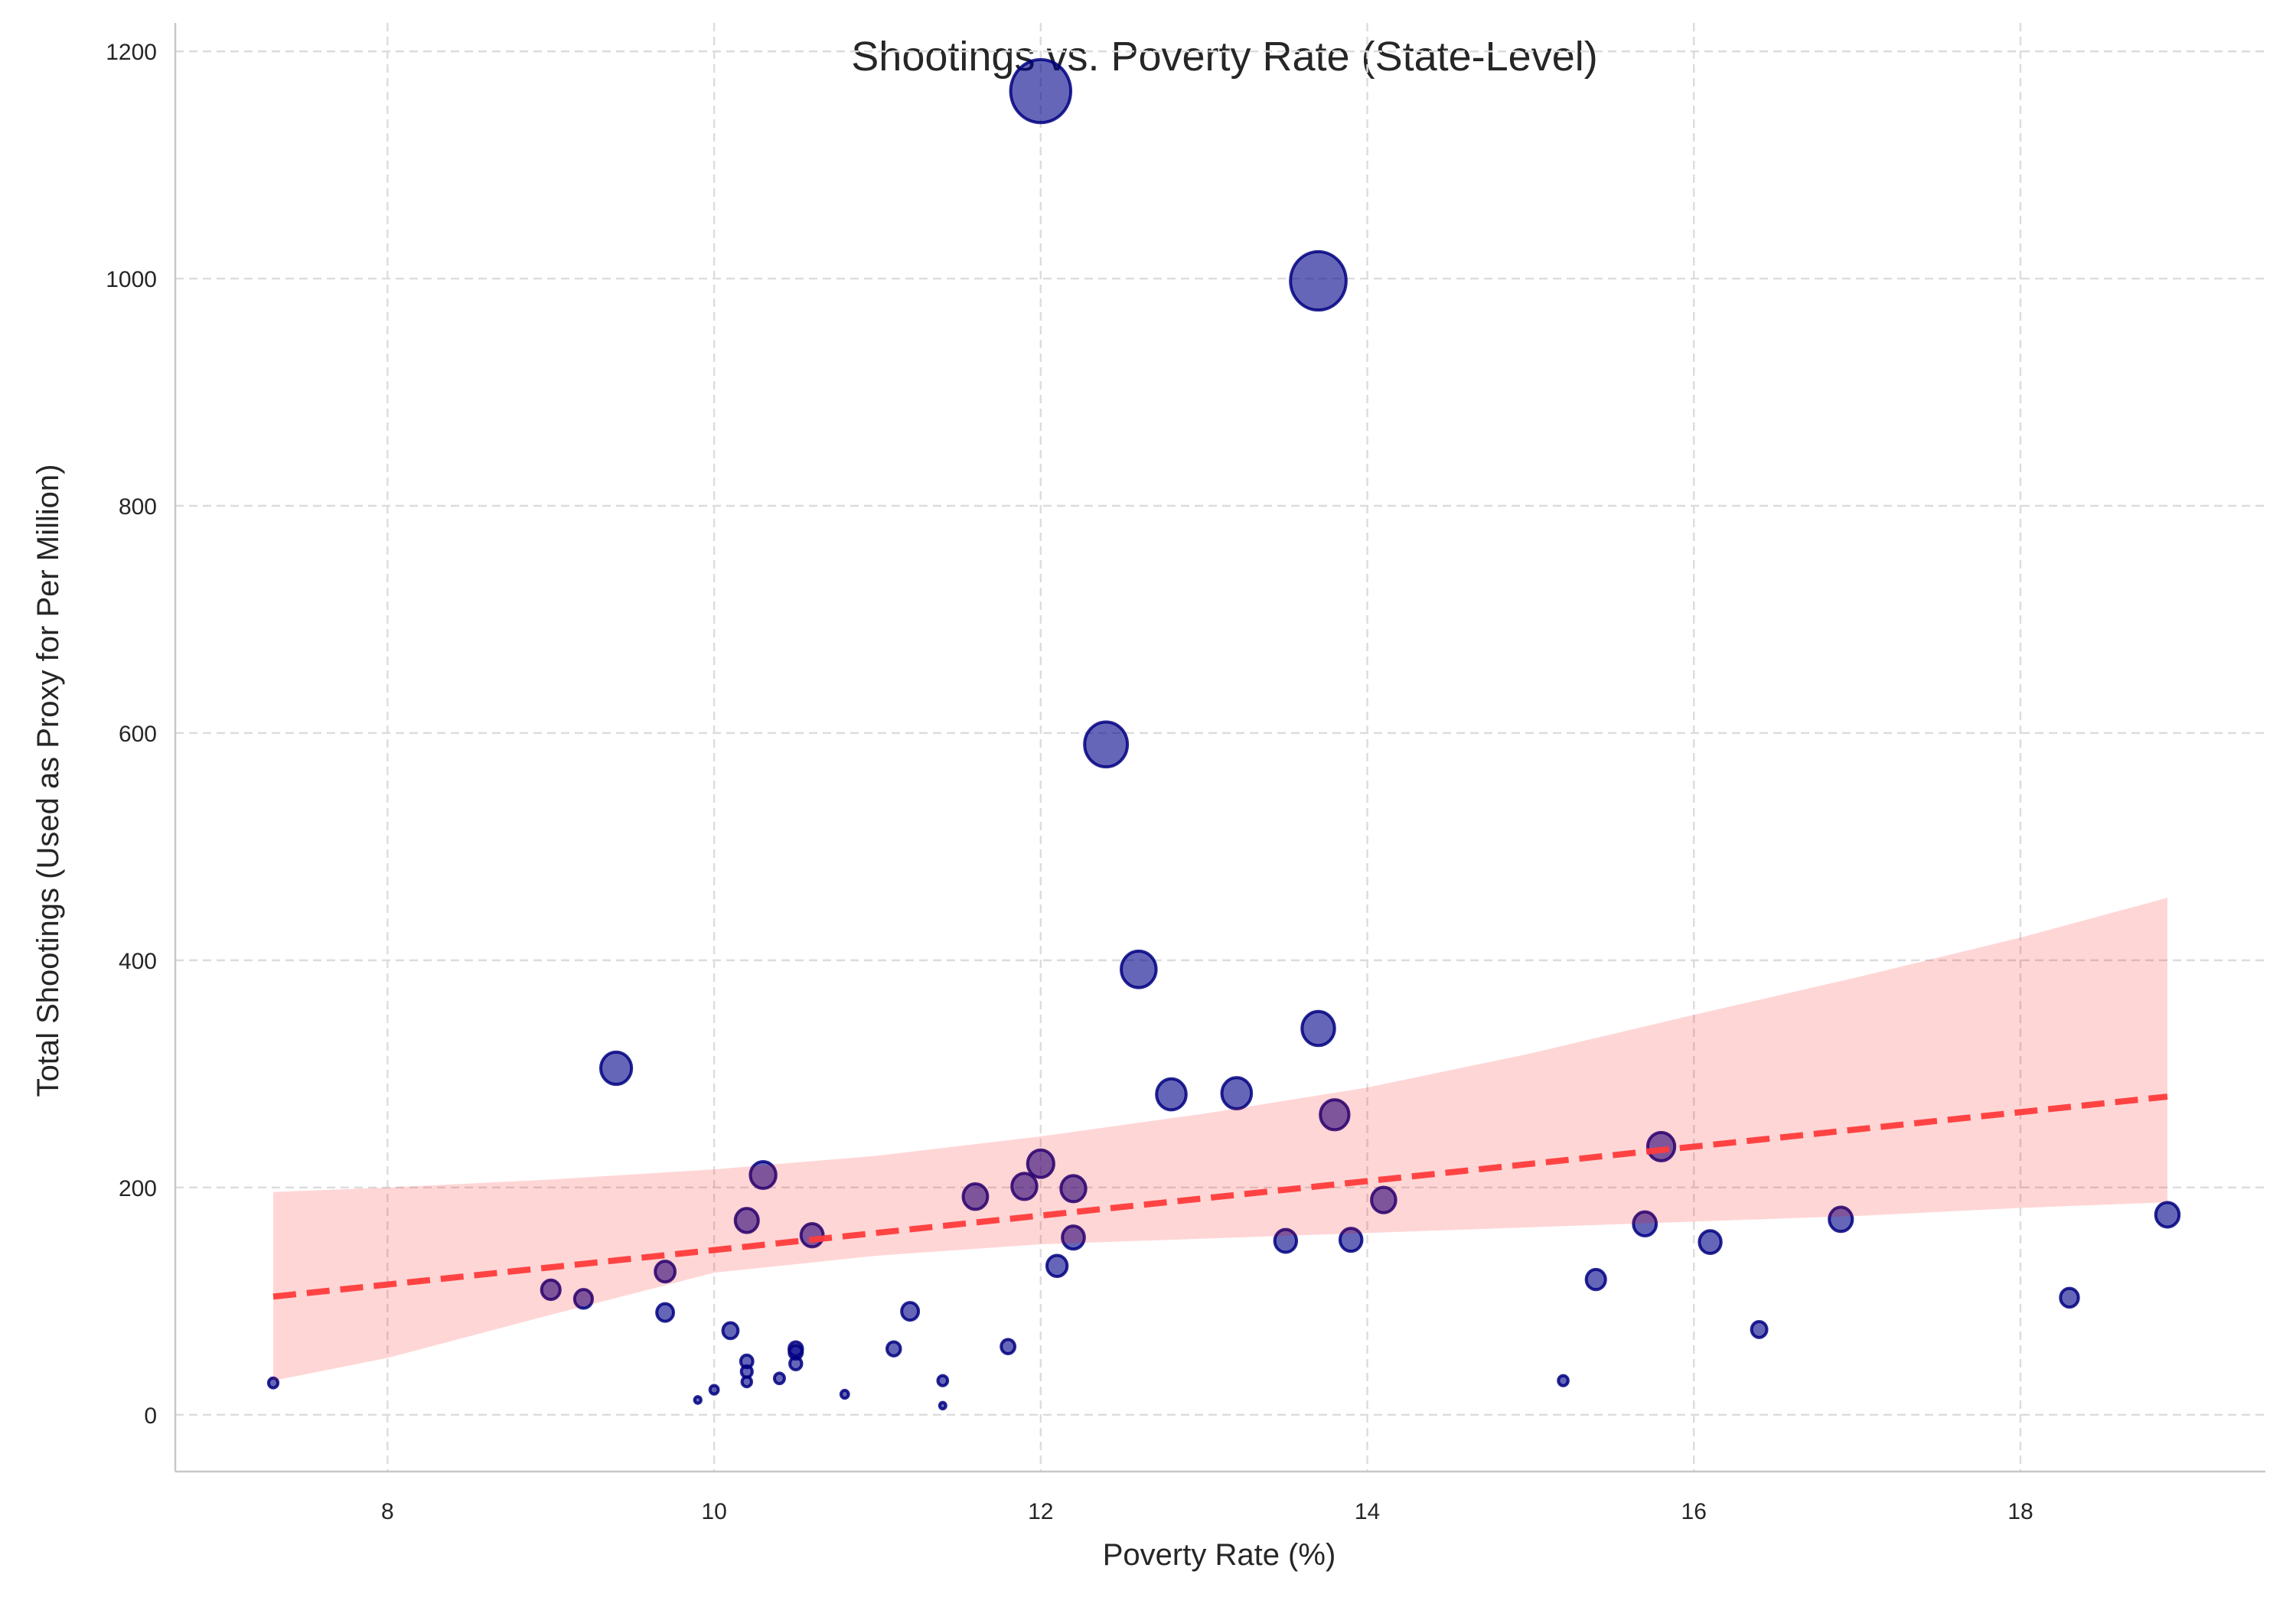 Image resolution: width=2296 pixels, height=1607 pixels. What do you see at coordinates (2020, 1511) in the screenshot?
I see `x-tick-label: 18` at bounding box center [2020, 1511].